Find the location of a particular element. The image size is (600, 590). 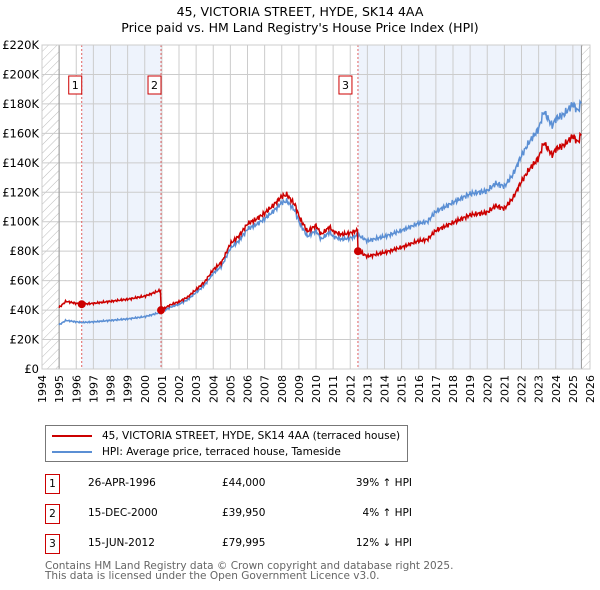

y-tick-label: £120K is located at coordinates (20, 192).